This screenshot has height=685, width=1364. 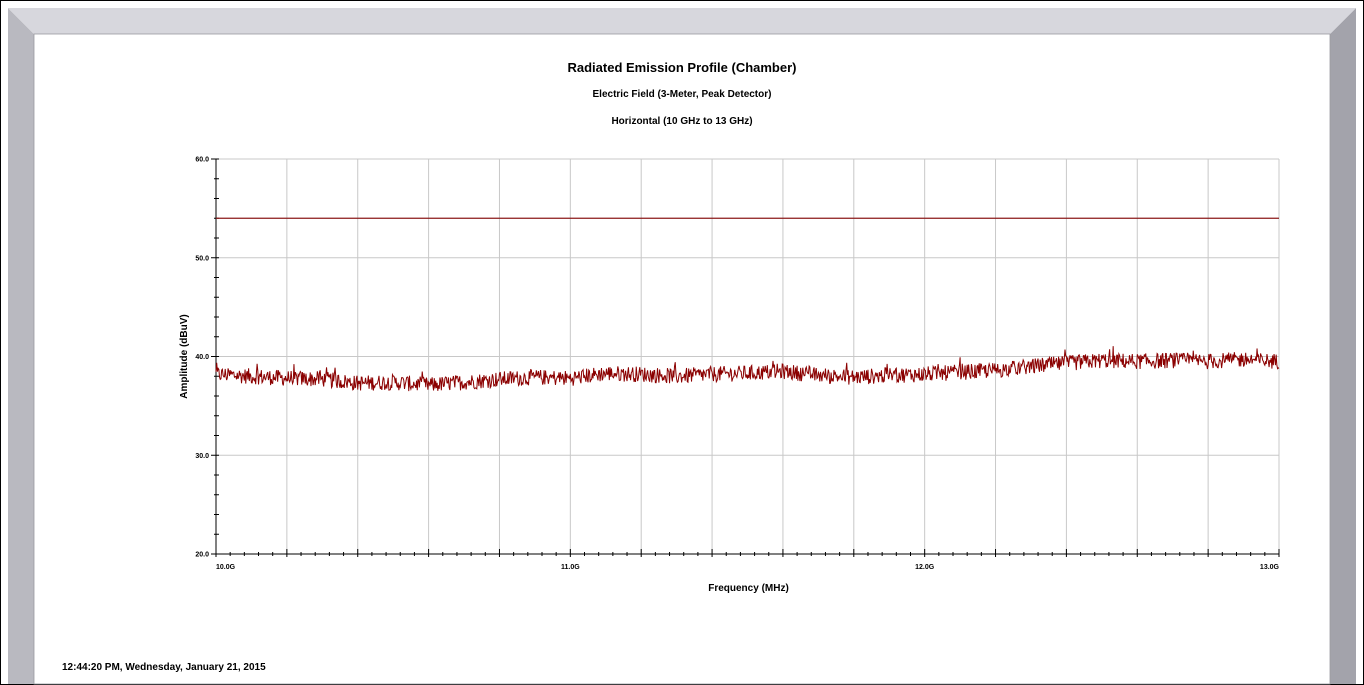 What do you see at coordinates (682, 94) in the screenshot?
I see `chart-subtitle: Electric Field (3-Meter, Peak Detector)` at bounding box center [682, 94].